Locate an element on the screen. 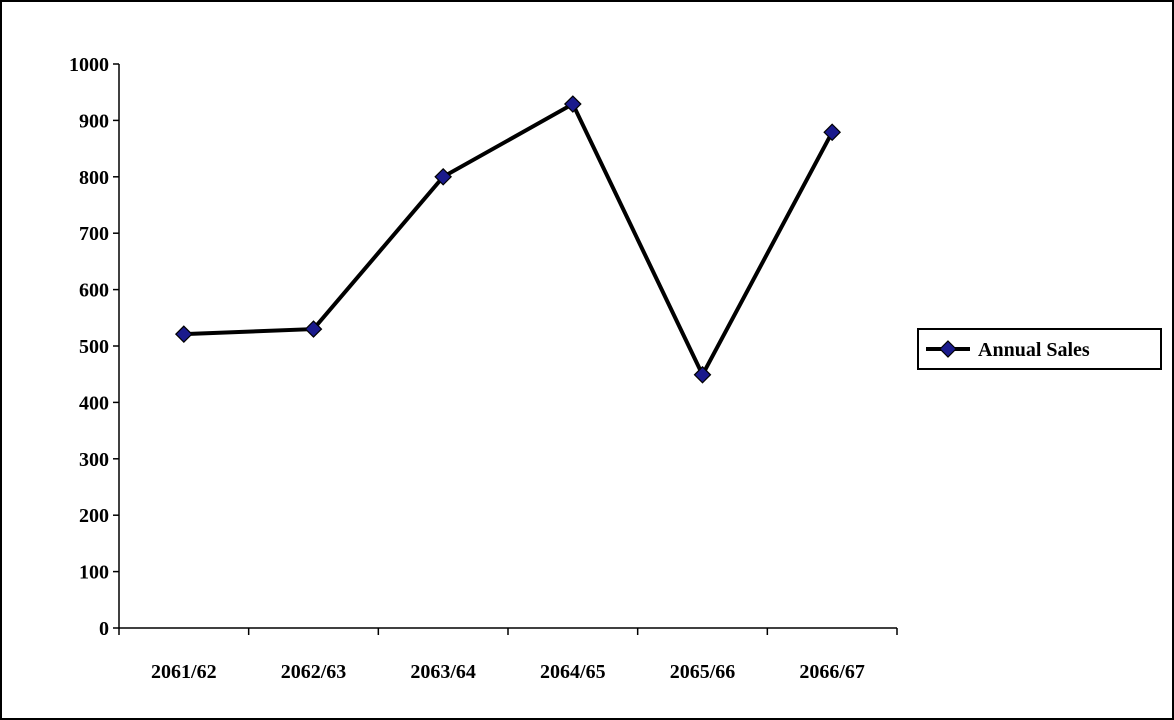  legend-marker-swatch is located at coordinates (948, 349).